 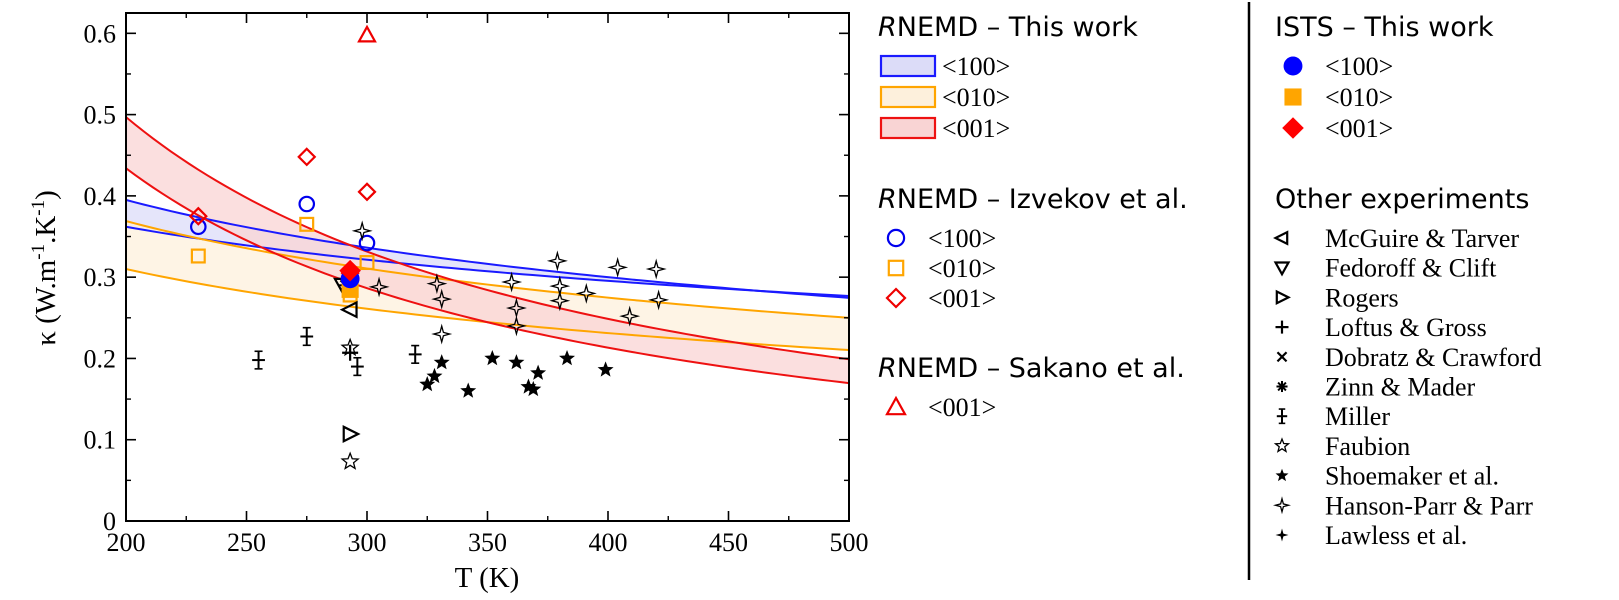 I want to click on legend-title: Other experiments, so click(x=1402, y=199).